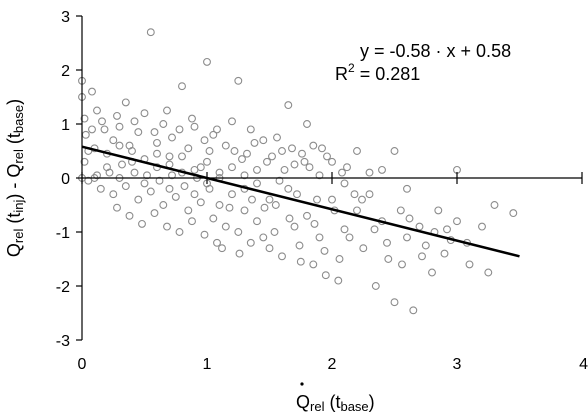  I want to click on x-tick-label: 0, so click(82, 364).